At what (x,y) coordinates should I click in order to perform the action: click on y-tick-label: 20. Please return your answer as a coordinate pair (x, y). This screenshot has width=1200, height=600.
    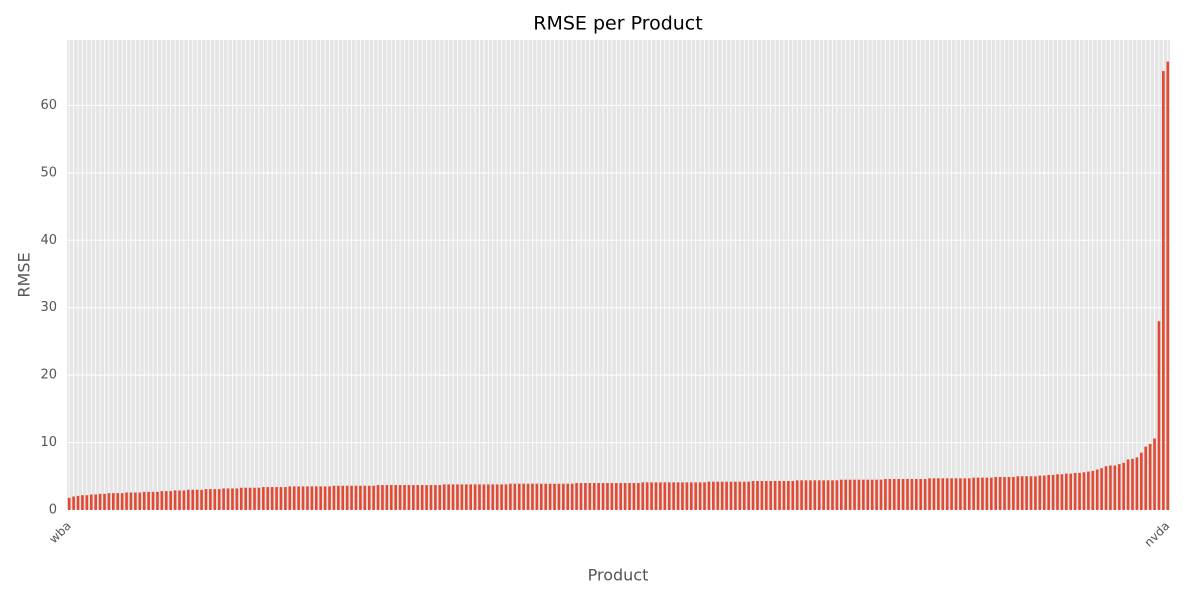
    Looking at the image, I should click on (48, 375).